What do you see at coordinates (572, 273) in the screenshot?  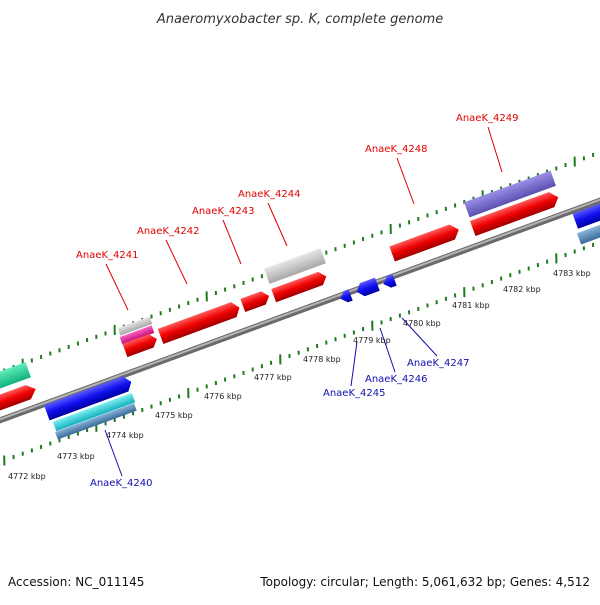 I see `scale-label: 4783 kbp` at bounding box center [572, 273].